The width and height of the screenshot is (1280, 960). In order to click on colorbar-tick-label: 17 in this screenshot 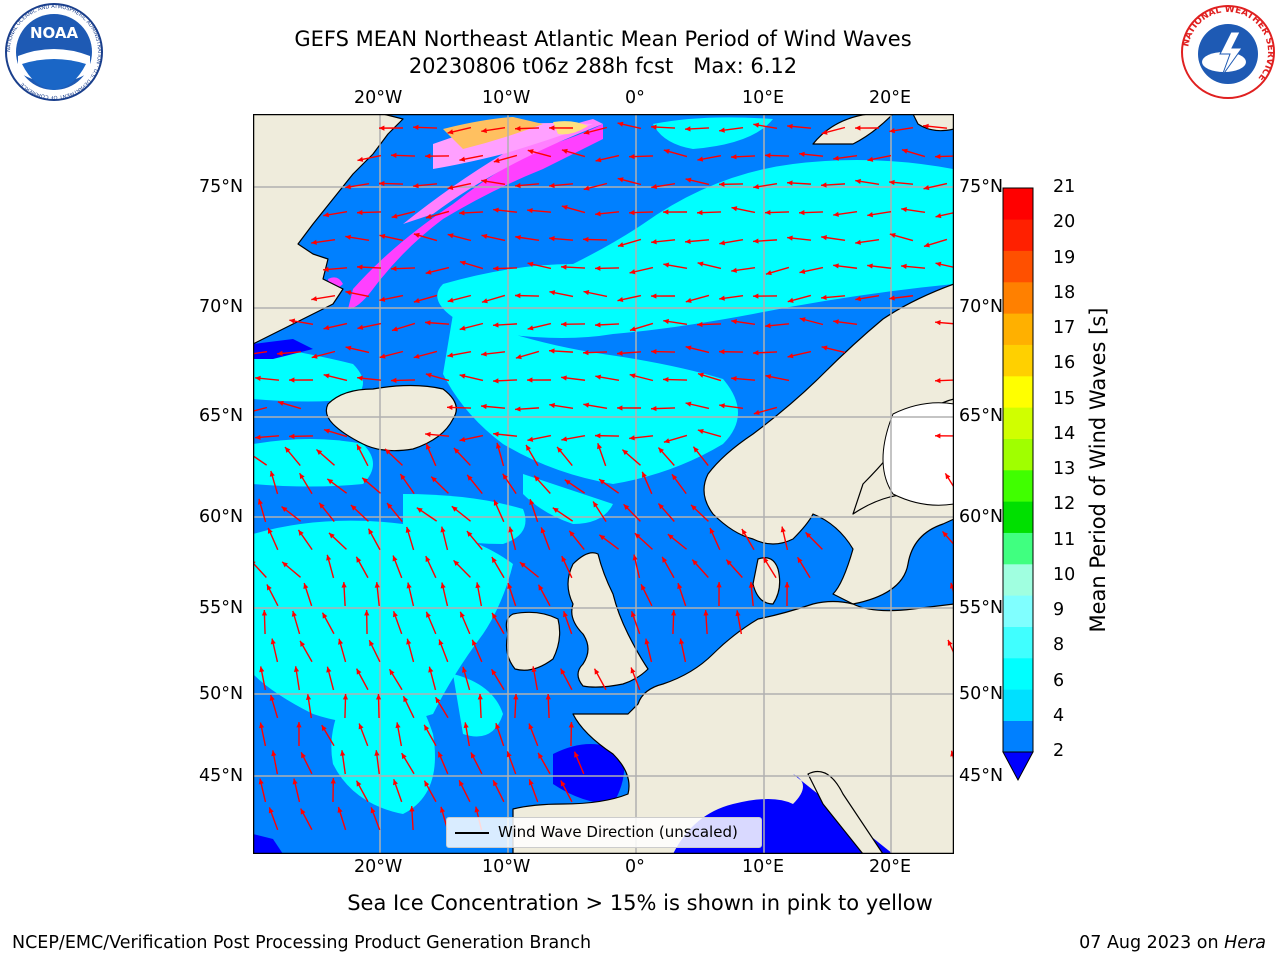, I will do `click(1064, 328)`.